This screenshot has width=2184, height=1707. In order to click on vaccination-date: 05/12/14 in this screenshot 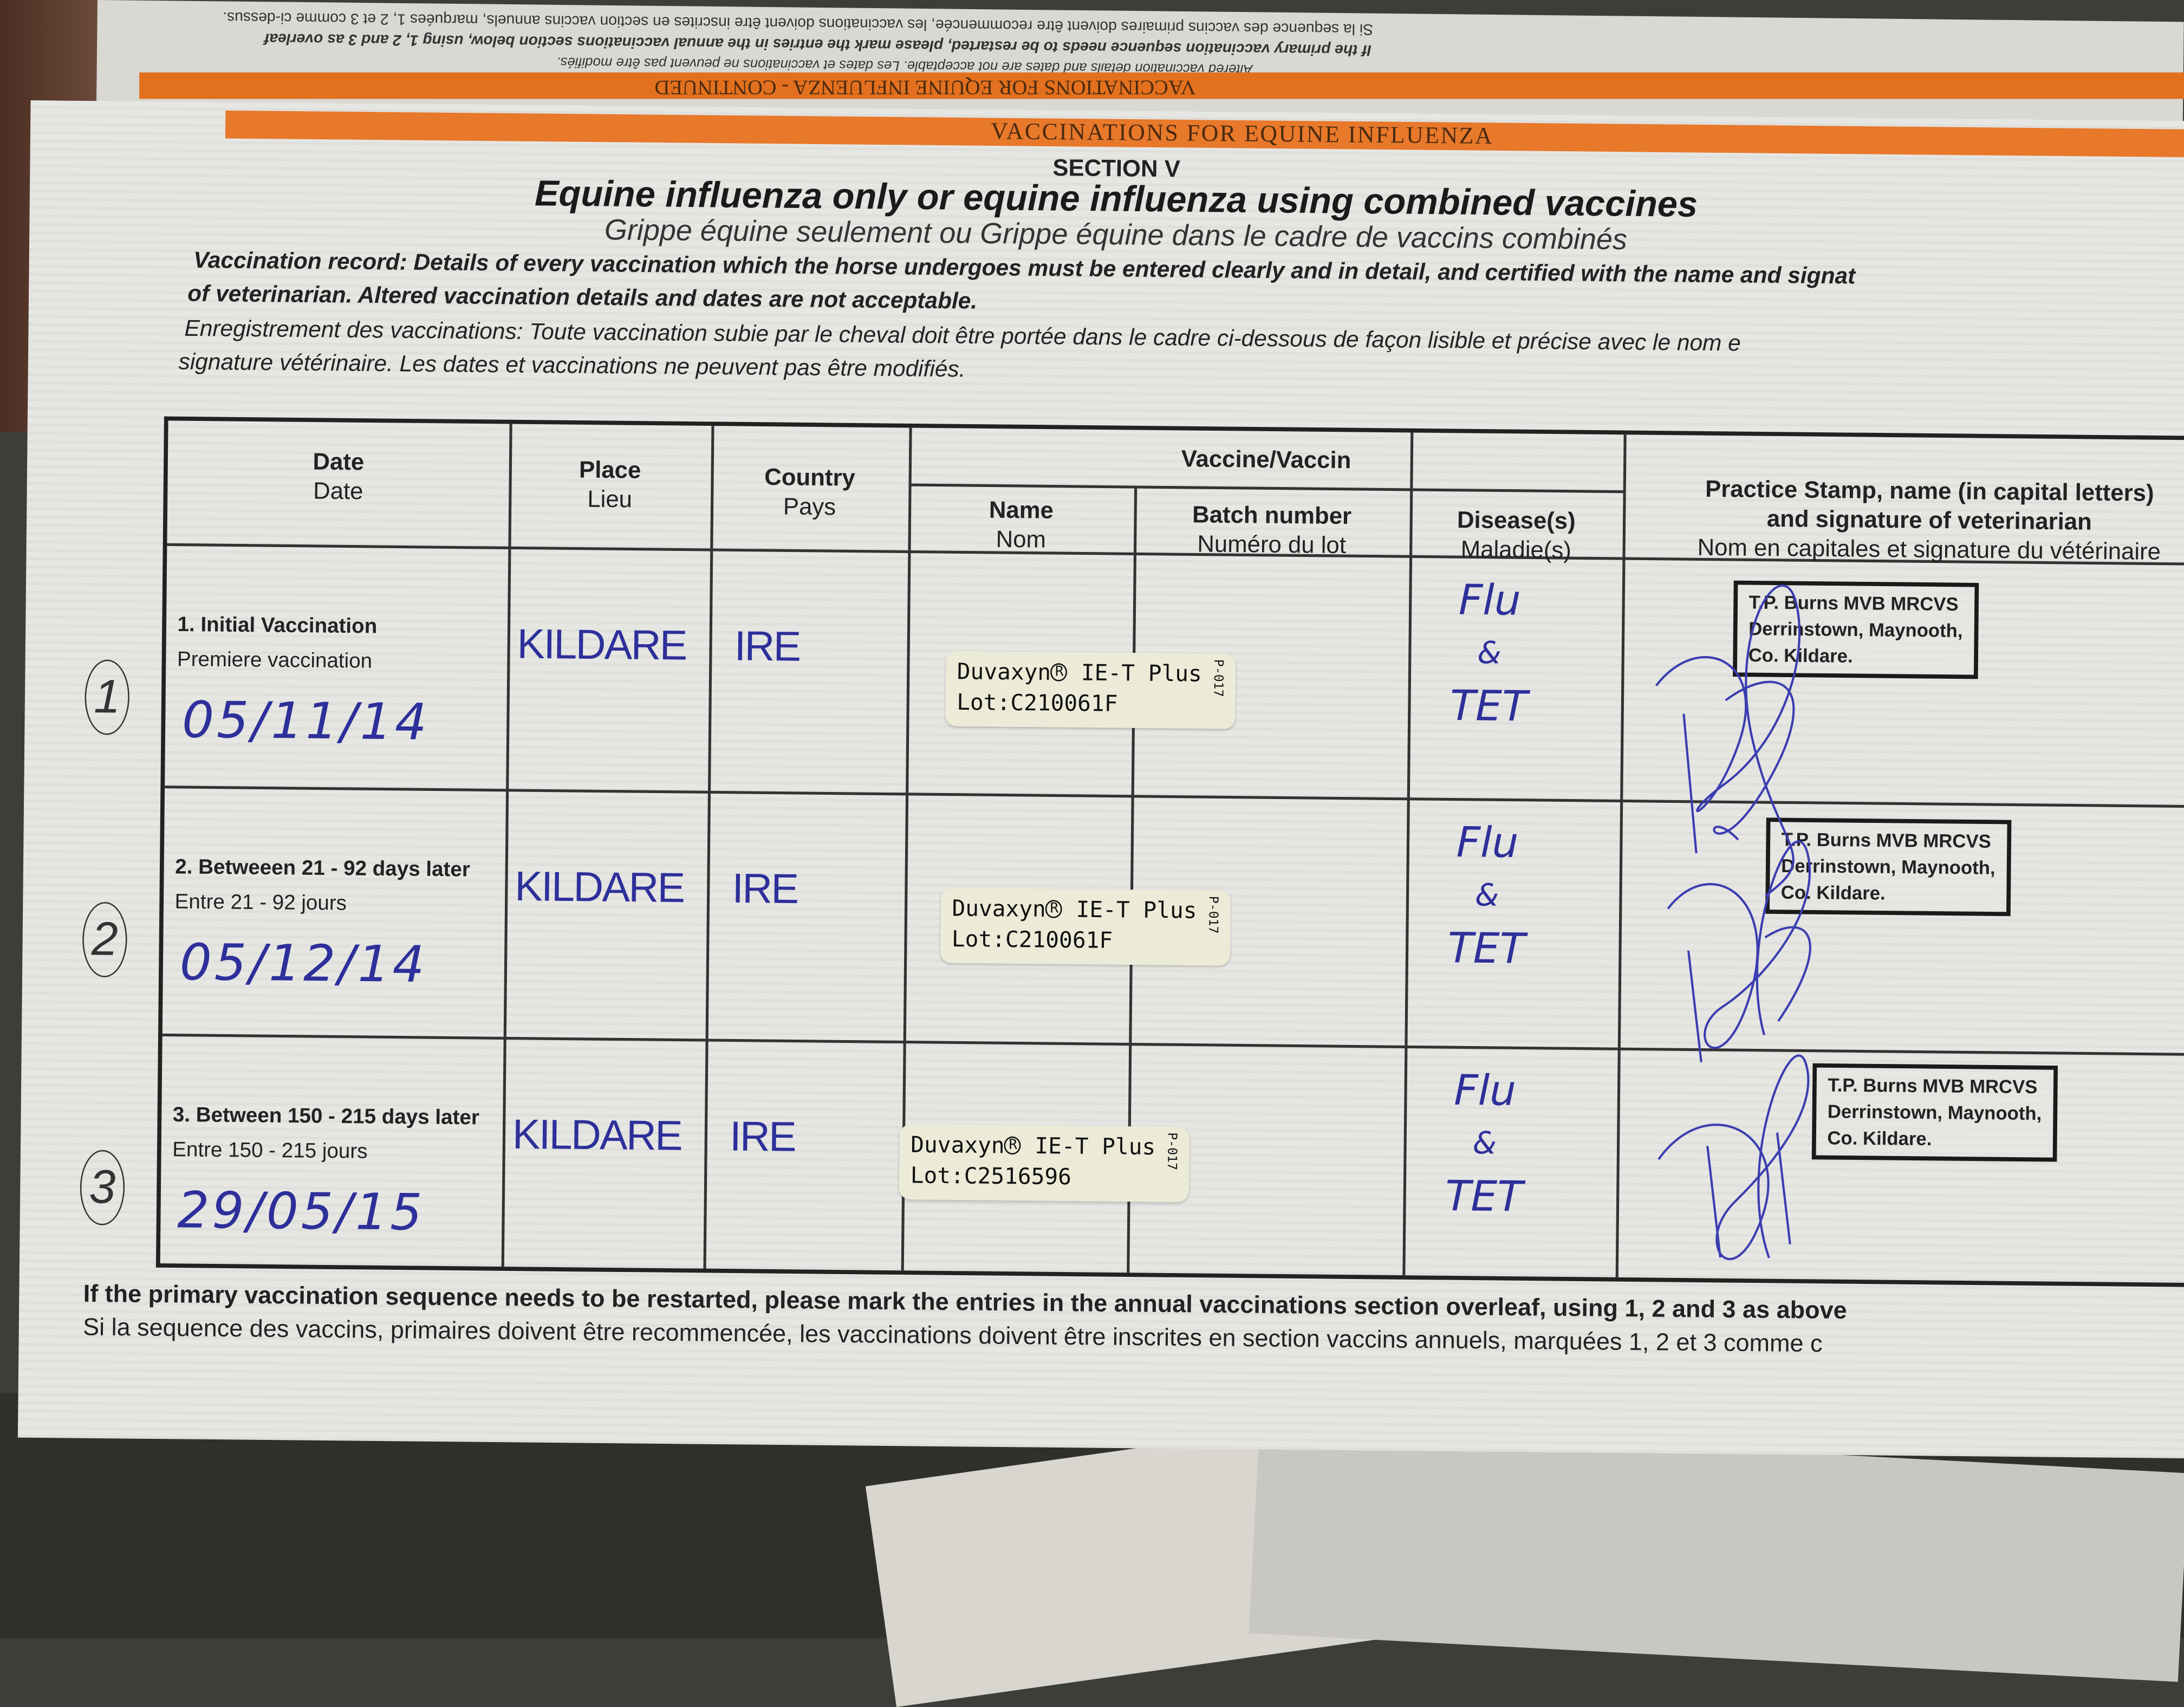, I will do `click(303, 964)`.